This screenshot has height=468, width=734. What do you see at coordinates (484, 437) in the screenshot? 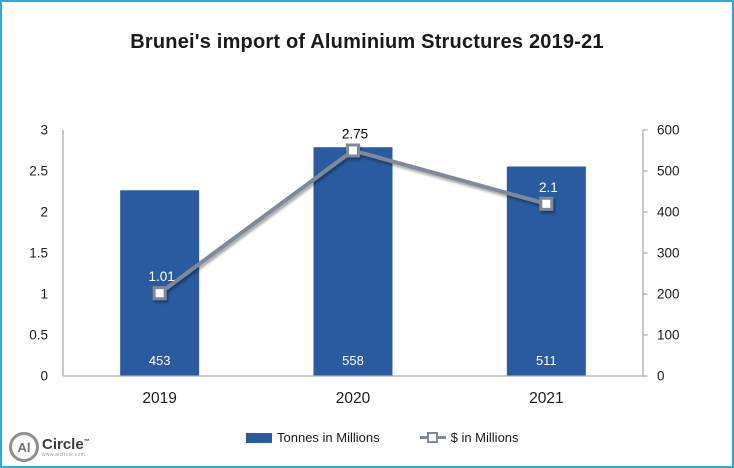
I see `legend-label-dollars: $ in Millions` at bounding box center [484, 437].